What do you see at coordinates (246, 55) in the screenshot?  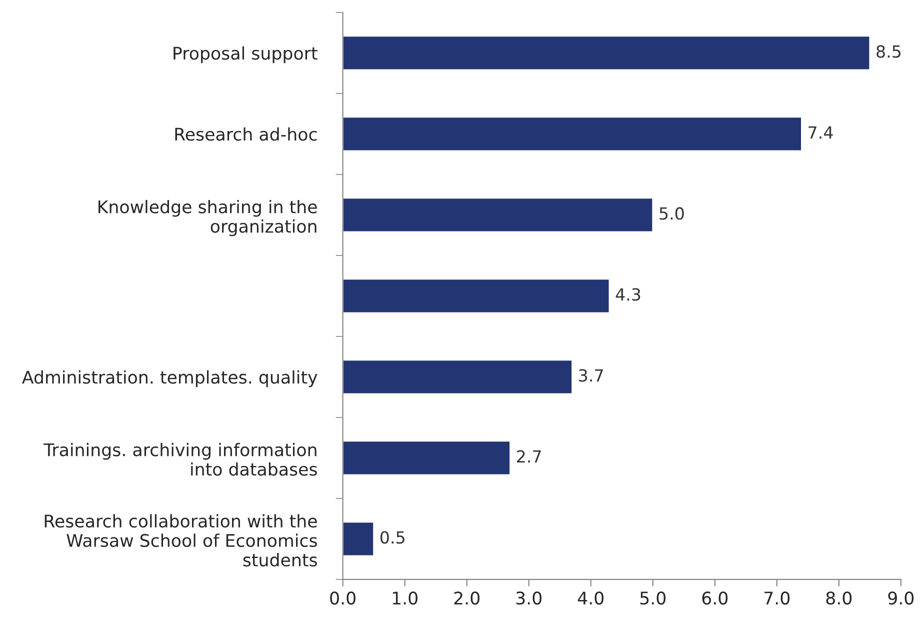 I see `y-tick-label: Proposal support` at bounding box center [246, 55].